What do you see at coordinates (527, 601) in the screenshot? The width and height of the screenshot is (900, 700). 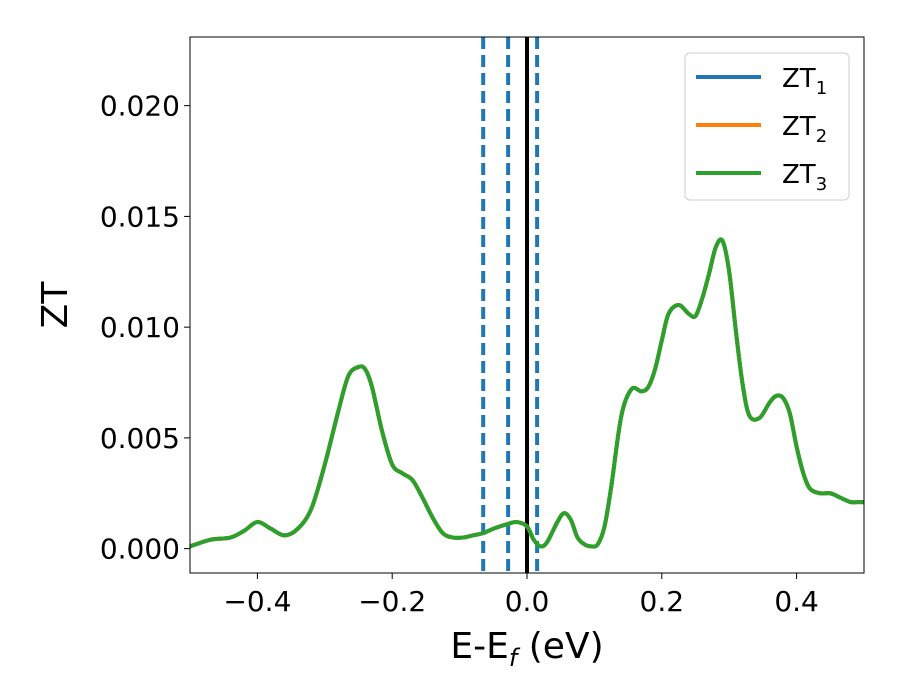 I see `x-tick-label: 0.0` at bounding box center [527, 601].